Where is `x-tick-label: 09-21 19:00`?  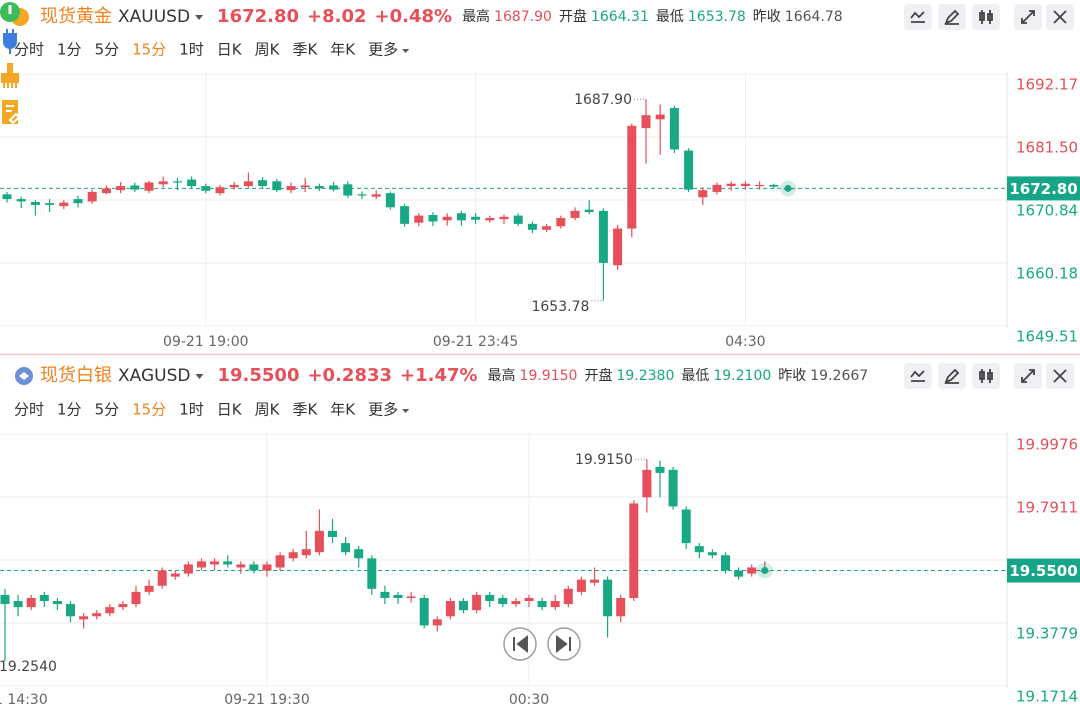
x-tick-label: 09-21 19:00 is located at coordinates (205, 342).